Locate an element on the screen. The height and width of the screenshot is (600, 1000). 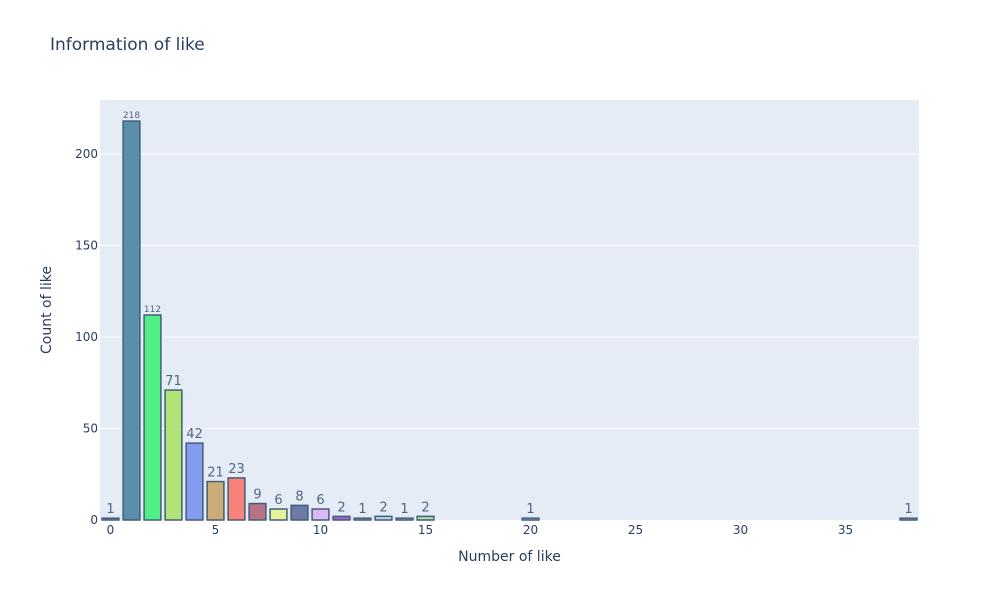
x-tick-label: 15 is located at coordinates (425, 530).